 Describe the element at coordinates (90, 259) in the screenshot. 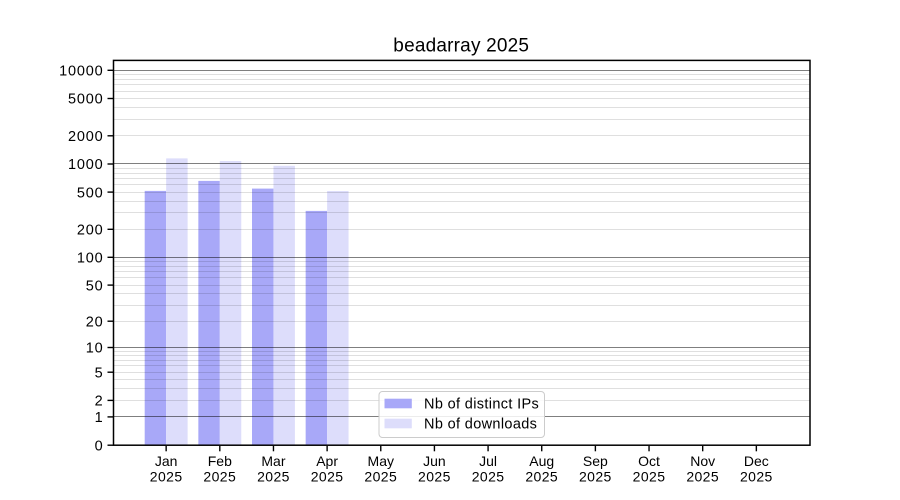

I see `svg-text: 100` at that location.